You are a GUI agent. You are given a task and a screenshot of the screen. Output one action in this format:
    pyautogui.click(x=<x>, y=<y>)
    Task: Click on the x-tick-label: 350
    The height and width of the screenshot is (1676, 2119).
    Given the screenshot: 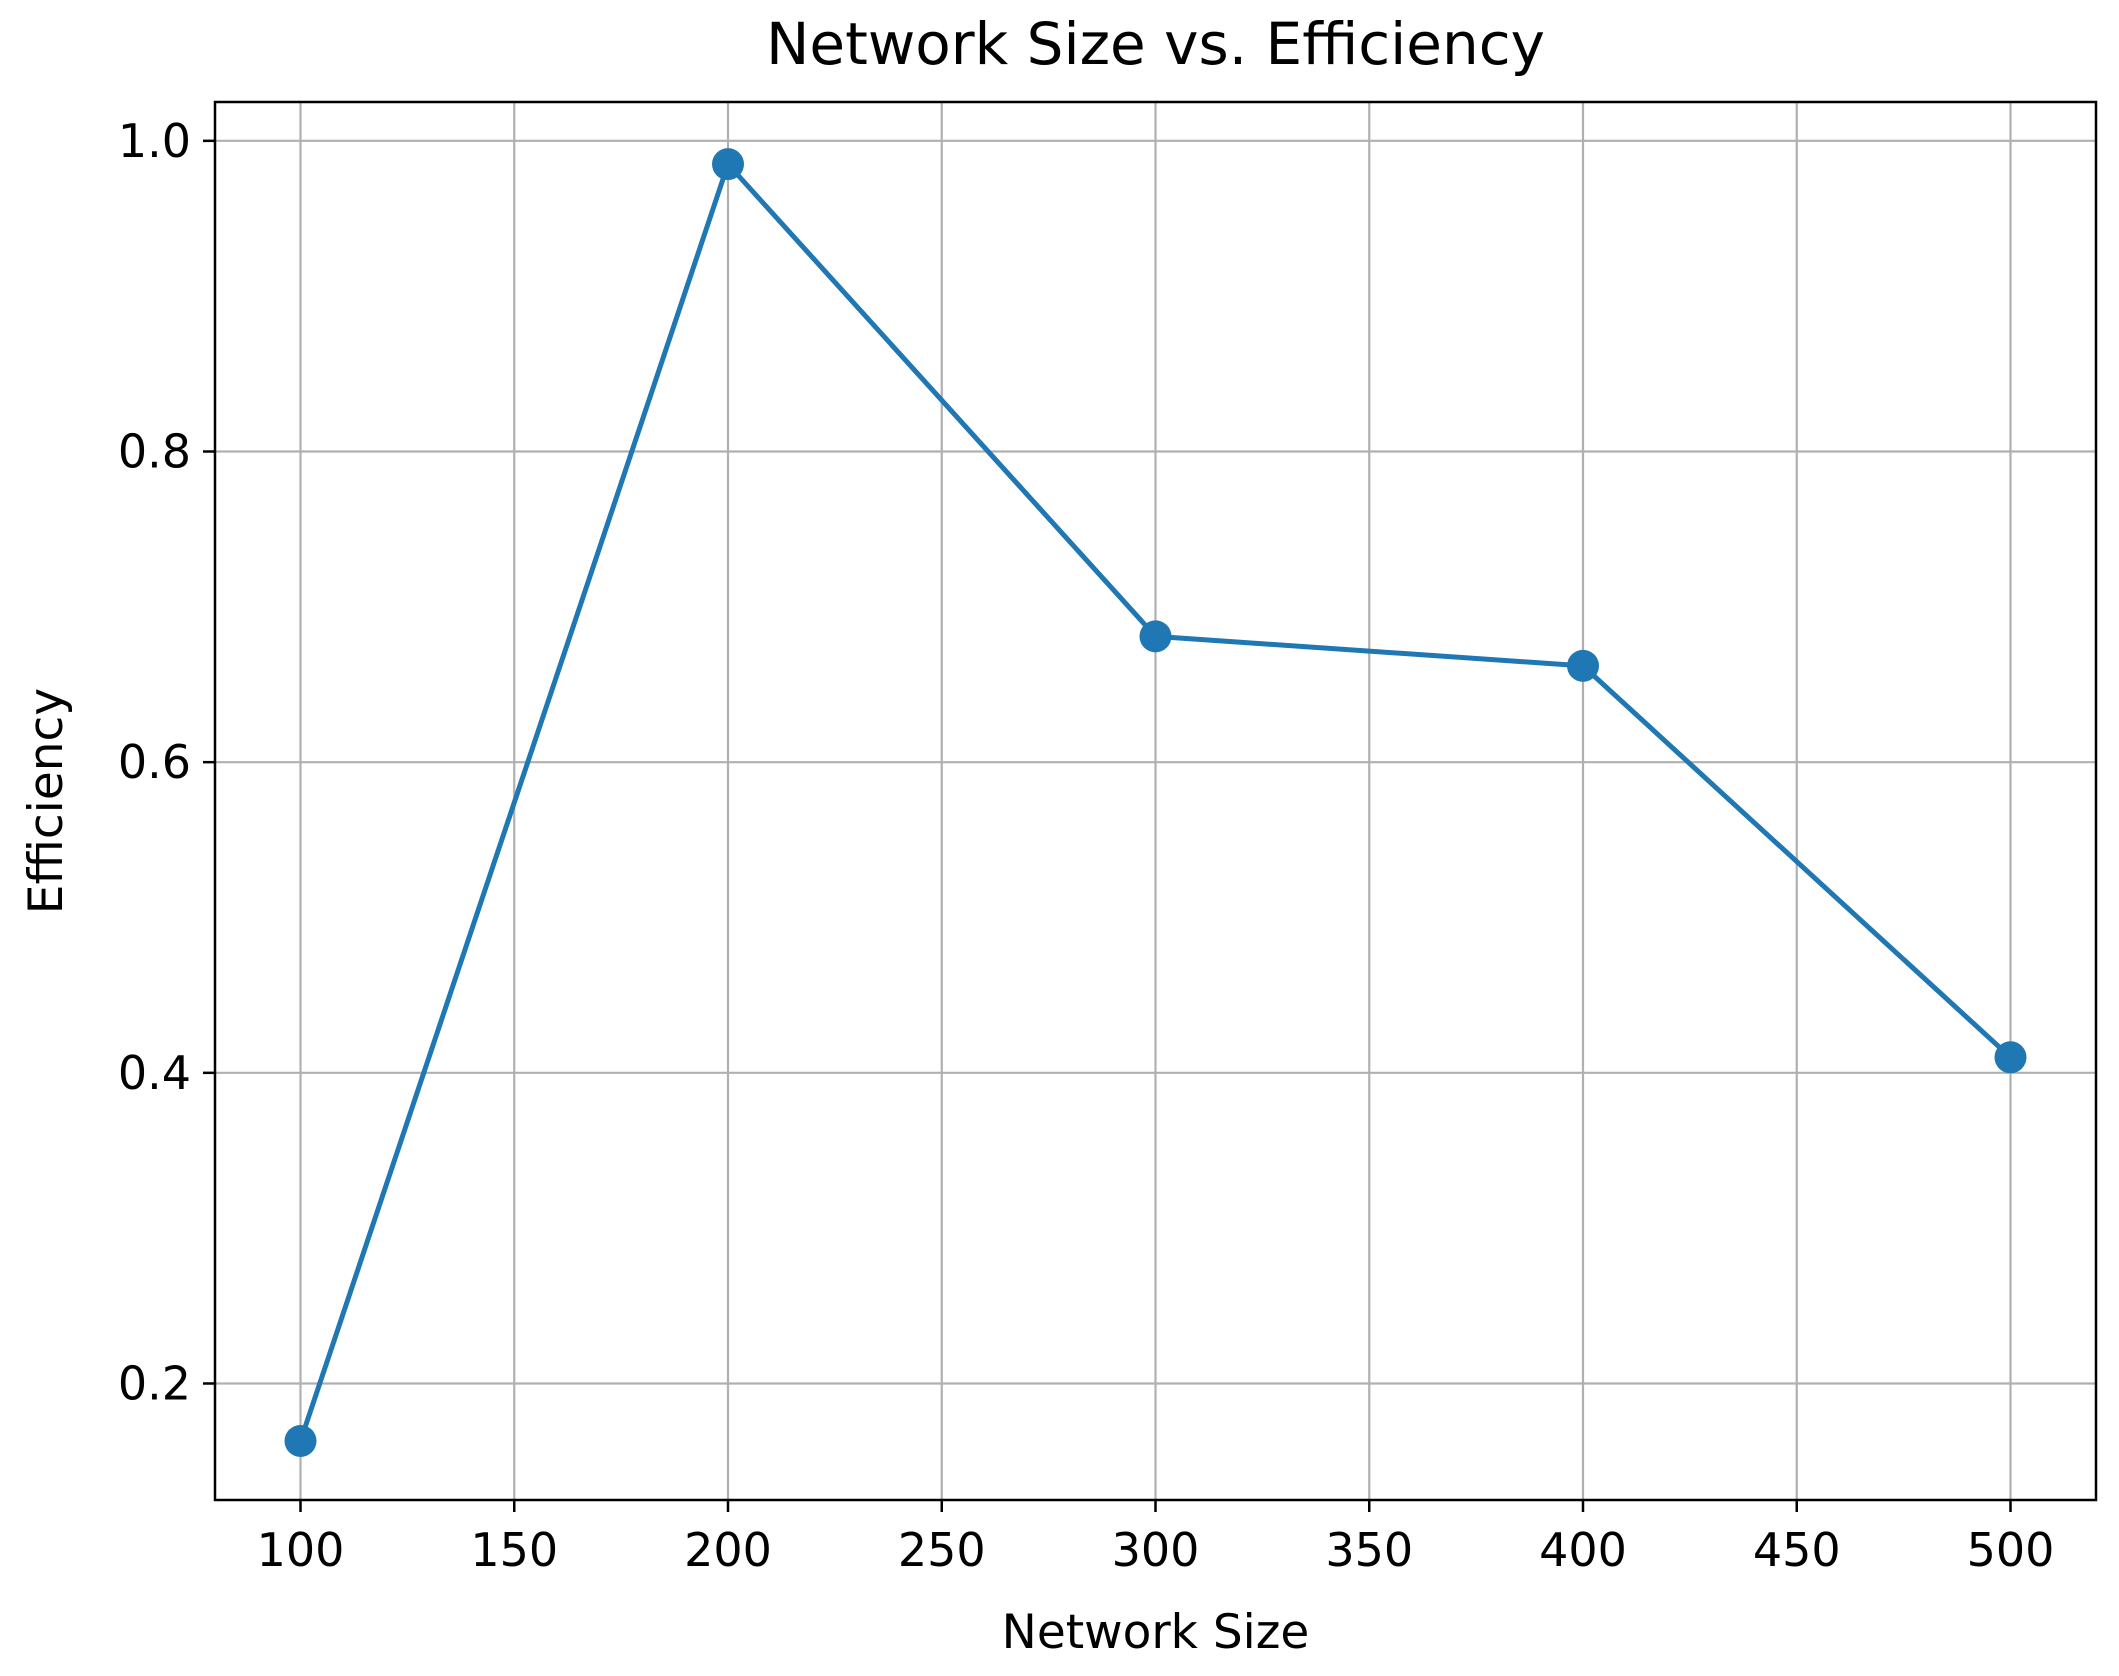 What is the action you would take?
    pyautogui.click(x=1369, y=1550)
    